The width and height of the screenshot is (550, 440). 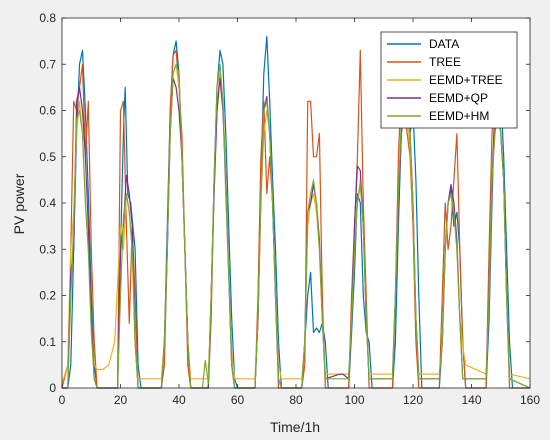 I want to click on legend-label: EEMD+HM, so click(x=459, y=116).